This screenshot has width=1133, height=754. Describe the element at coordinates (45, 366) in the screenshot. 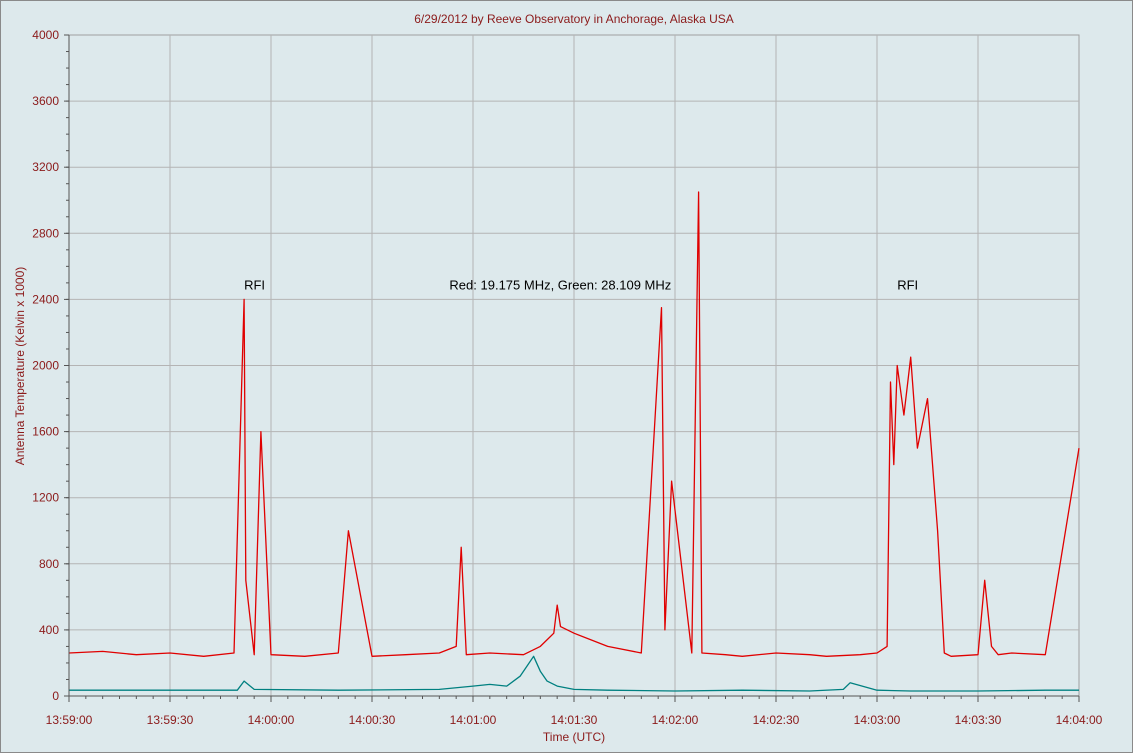

I see `y-tick-label: 2000` at that location.